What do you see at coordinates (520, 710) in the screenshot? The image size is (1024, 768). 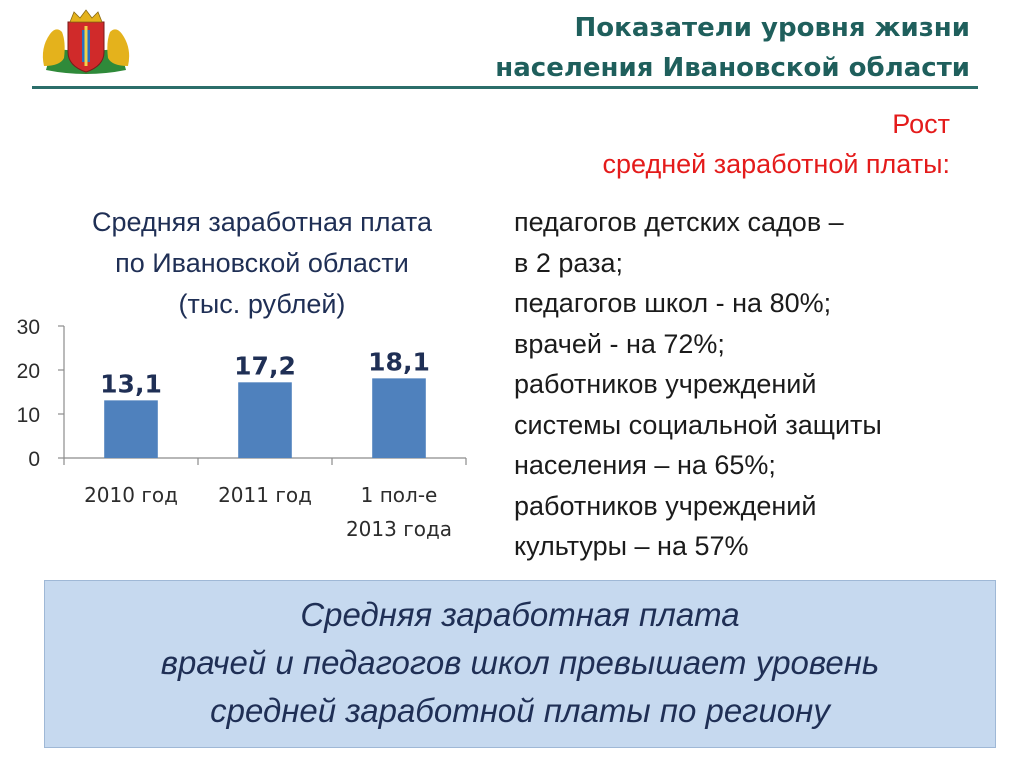 I see `banner-line-3: средней заработной платы по региону` at bounding box center [520, 710].